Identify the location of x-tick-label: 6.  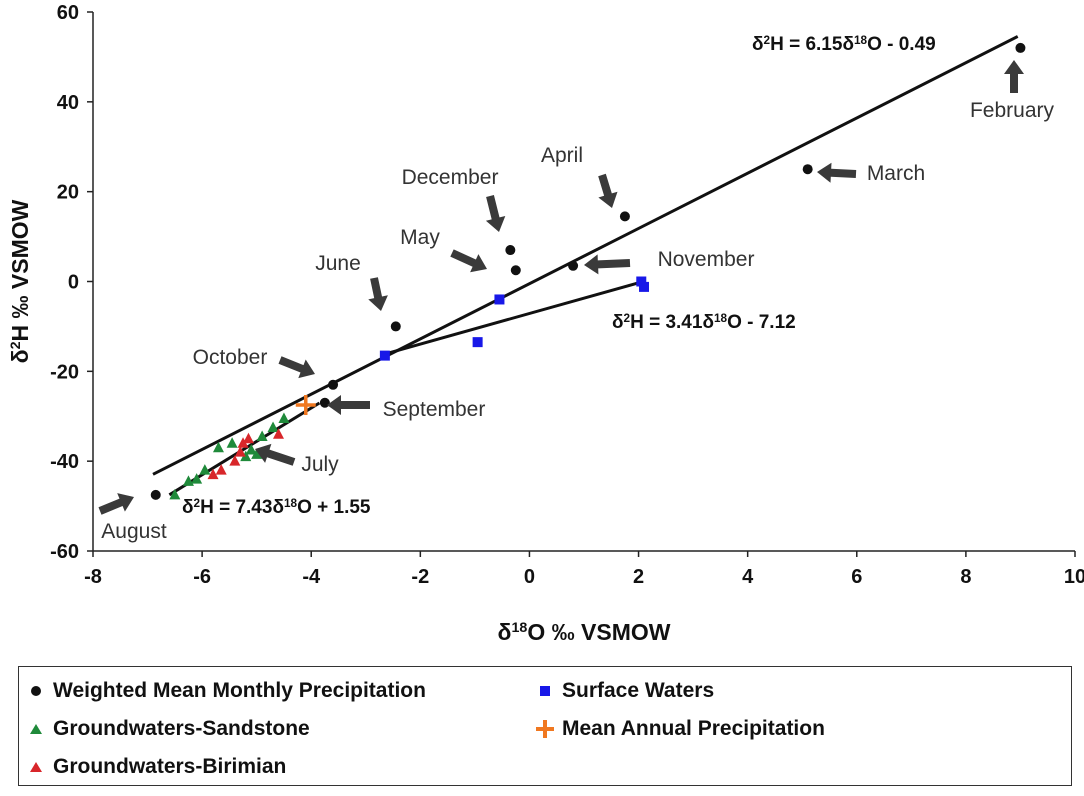
(856, 577).